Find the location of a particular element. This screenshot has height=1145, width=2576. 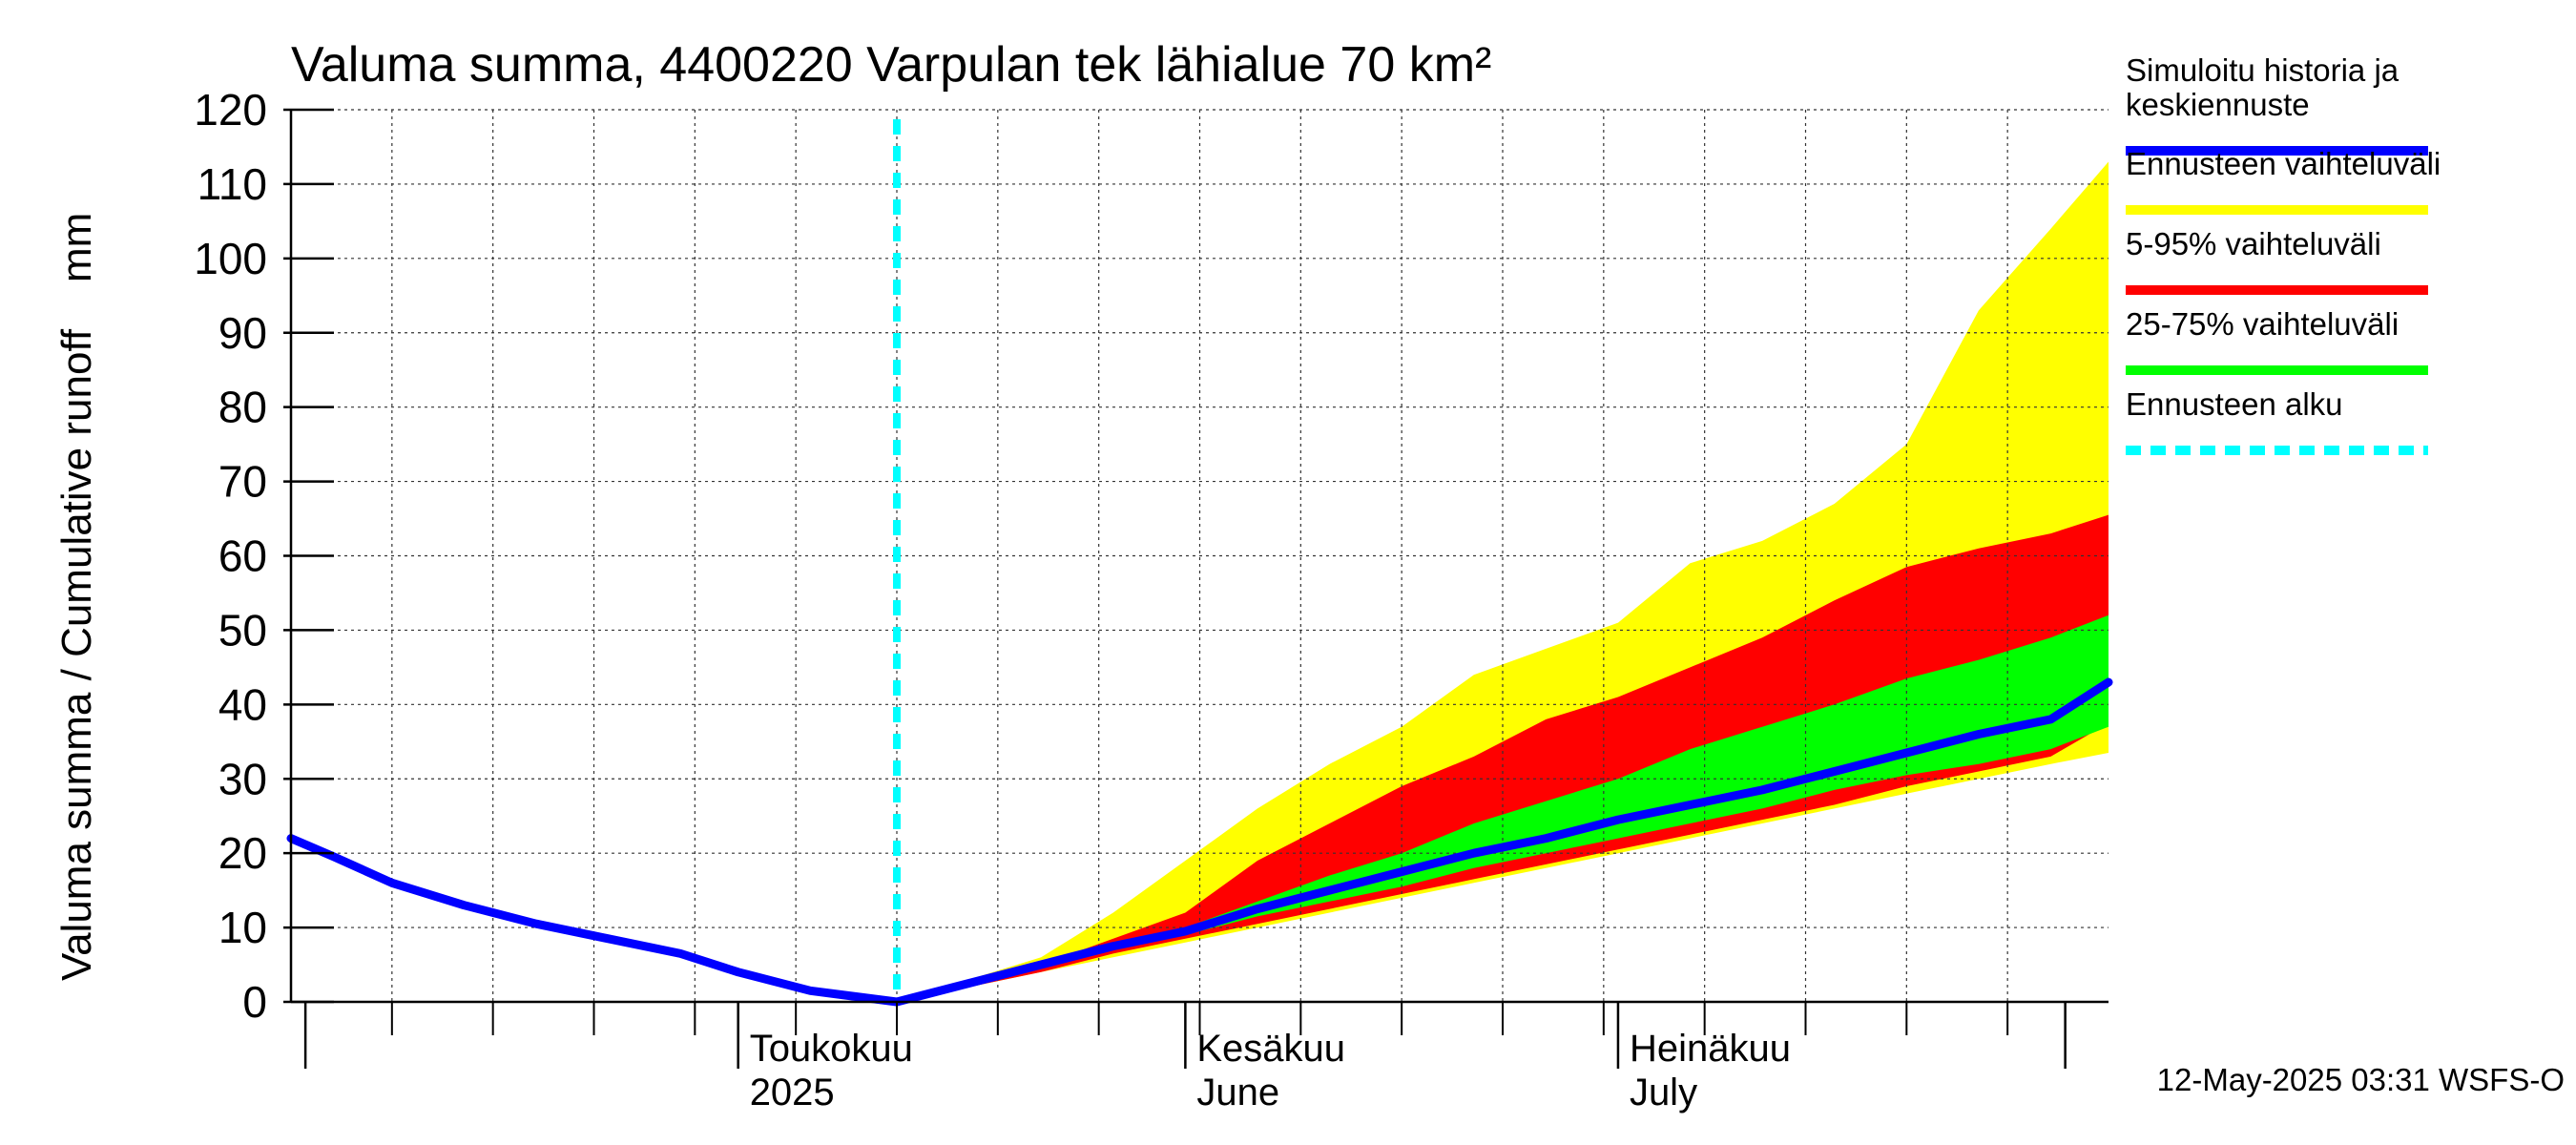

y-tick-label: 50 is located at coordinates (242, 630).